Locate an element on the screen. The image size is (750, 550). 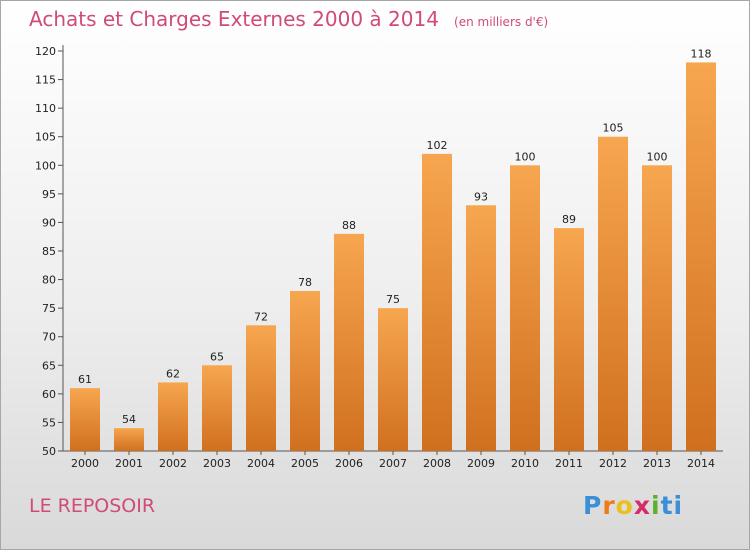
bar-2001 is located at coordinates (129, 439).